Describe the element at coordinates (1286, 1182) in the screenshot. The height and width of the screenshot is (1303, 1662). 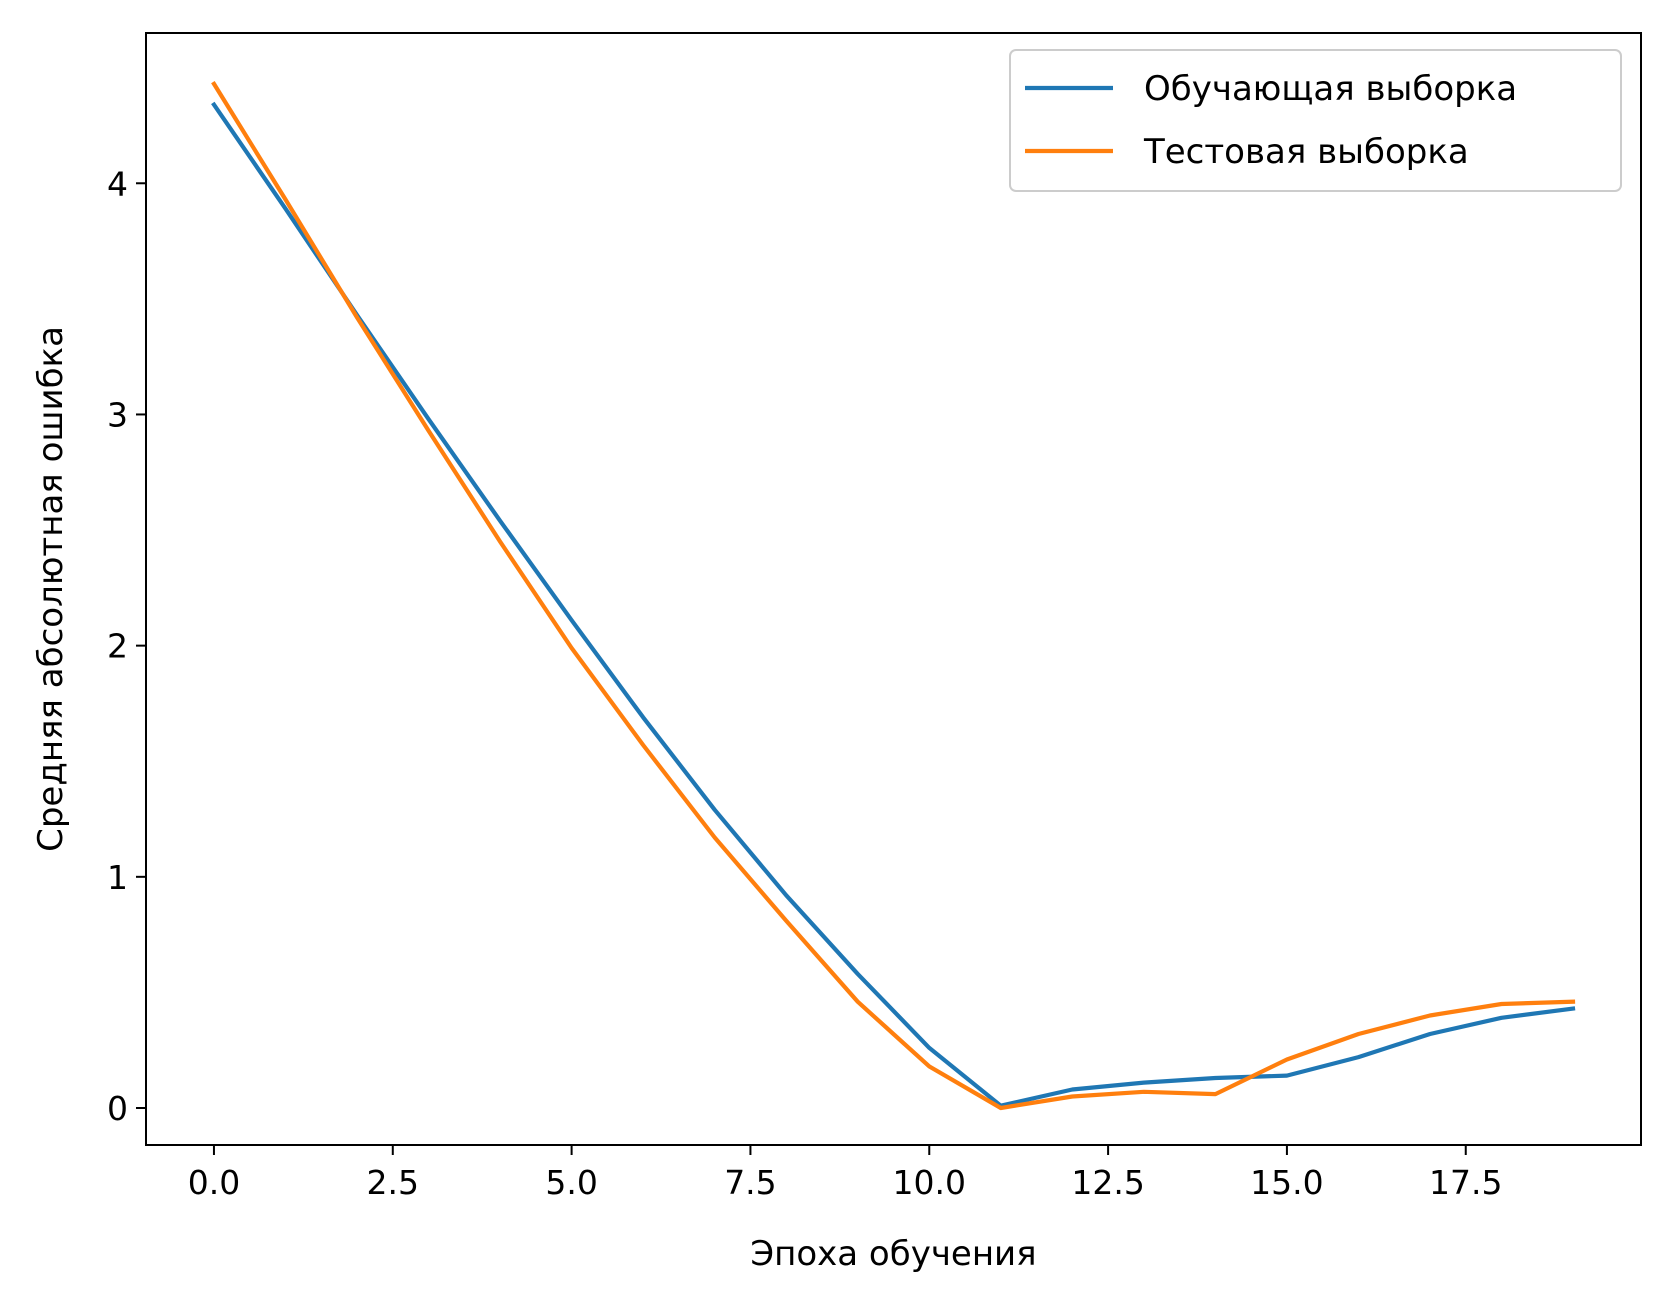
I see `x-tick-label: 15.0` at that location.